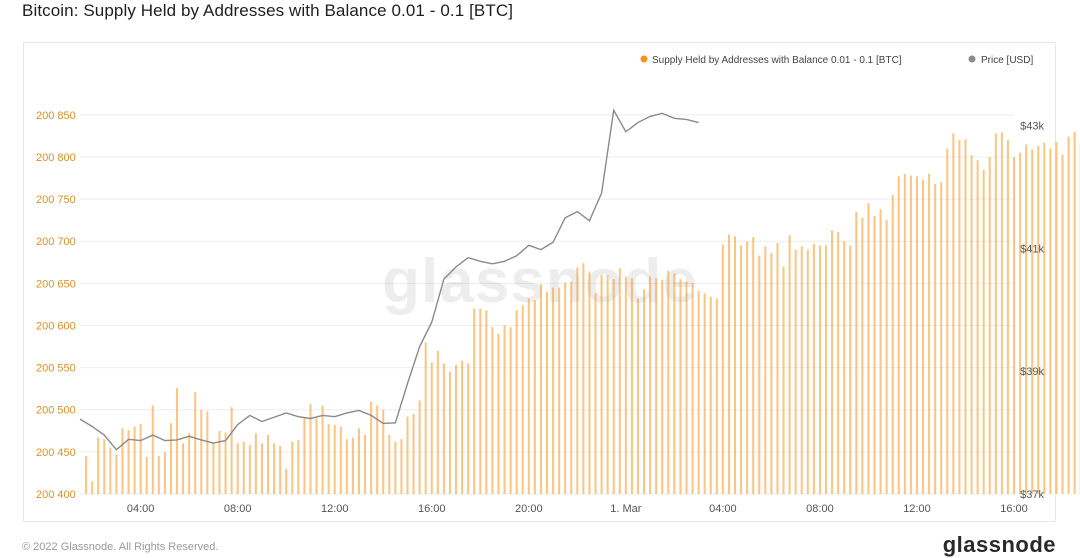 This screenshot has height=558, width=1080. I want to click on legend-price-marker, so click(972, 59).